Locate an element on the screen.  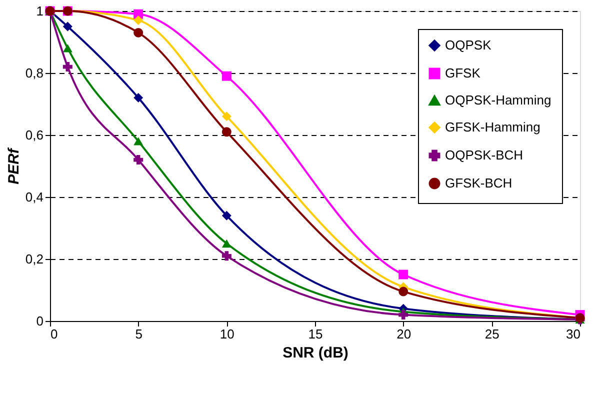
y-tick-label: 0,2 is located at coordinates (34, 259).